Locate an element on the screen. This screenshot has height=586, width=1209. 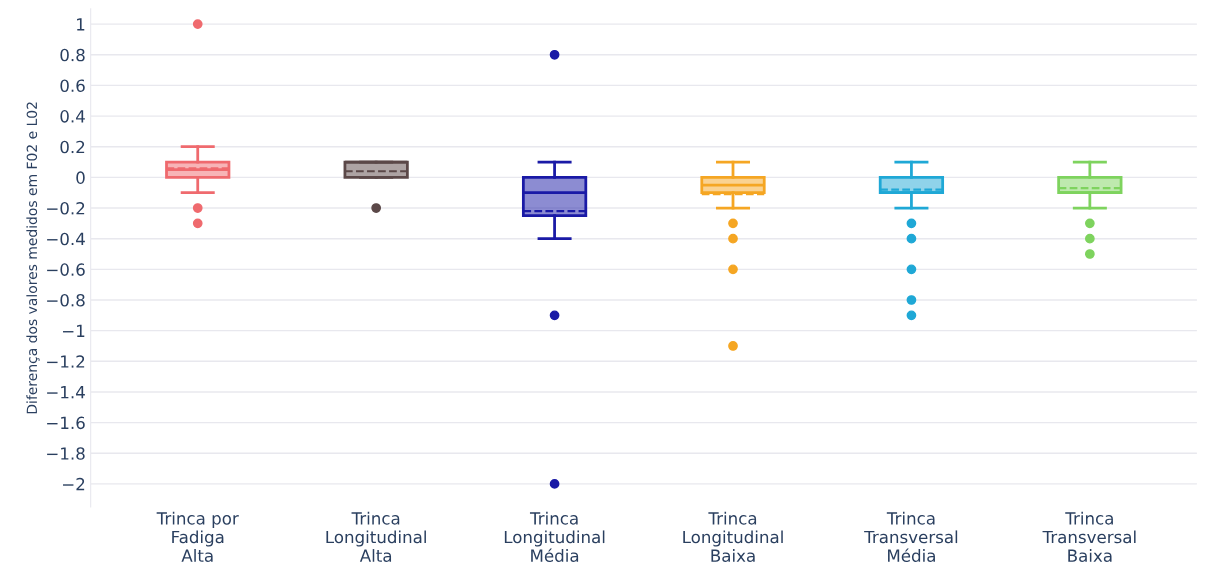
y-tick-label: −0.2 is located at coordinates (66, 208).